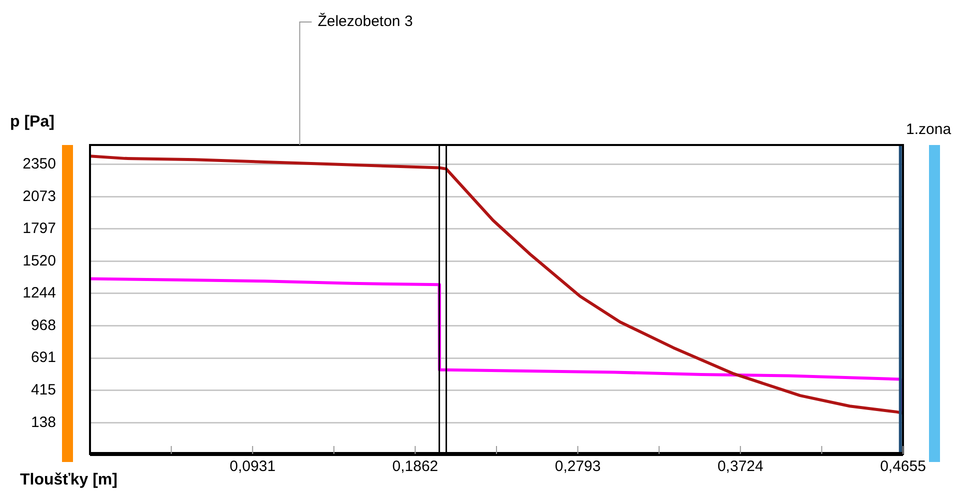 This screenshot has width=971, height=497. What do you see at coordinates (929, 129) in the screenshot?
I see `text: 1.zona` at bounding box center [929, 129].